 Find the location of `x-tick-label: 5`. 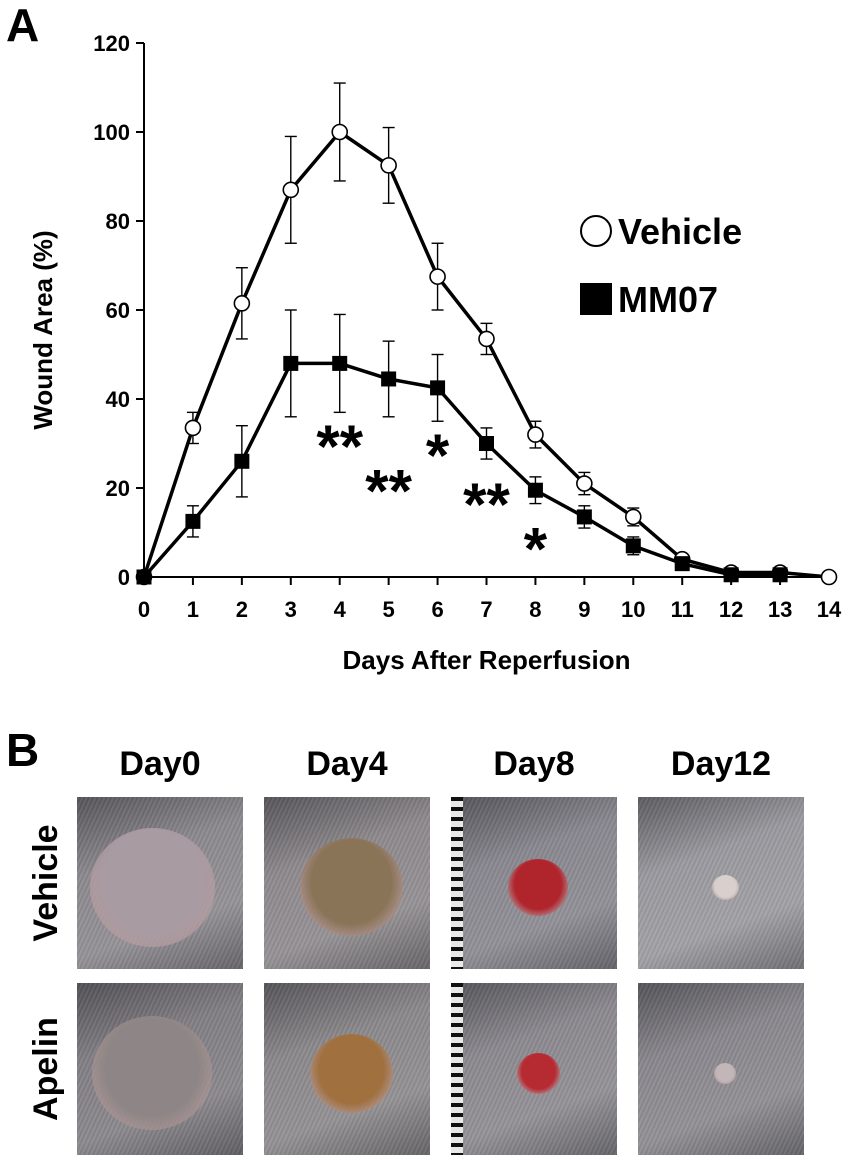

x-tick-label: 5 is located at coordinates (389, 609).